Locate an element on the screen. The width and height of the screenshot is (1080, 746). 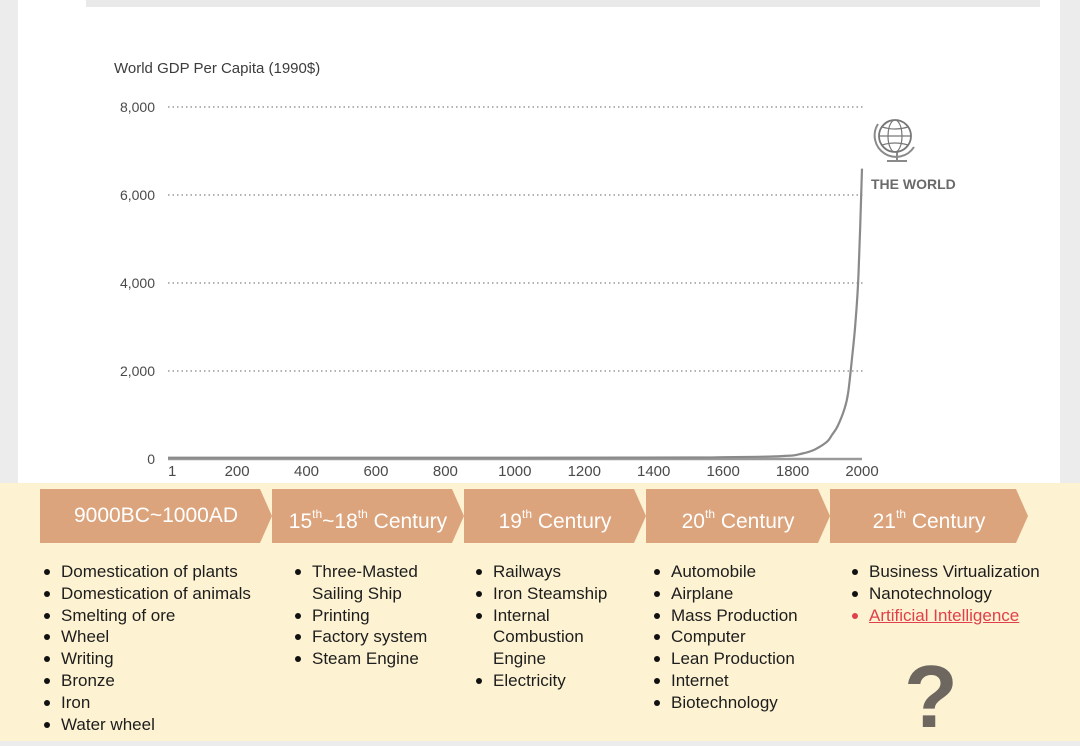
x-tick-label: 600 is located at coordinates (375, 471).